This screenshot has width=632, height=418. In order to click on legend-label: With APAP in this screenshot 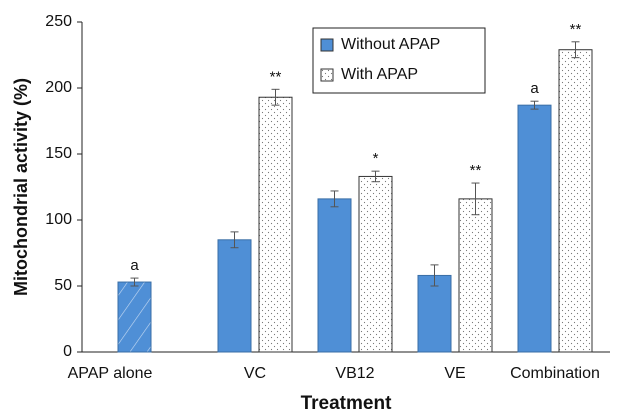, I will do `click(379, 74)`.